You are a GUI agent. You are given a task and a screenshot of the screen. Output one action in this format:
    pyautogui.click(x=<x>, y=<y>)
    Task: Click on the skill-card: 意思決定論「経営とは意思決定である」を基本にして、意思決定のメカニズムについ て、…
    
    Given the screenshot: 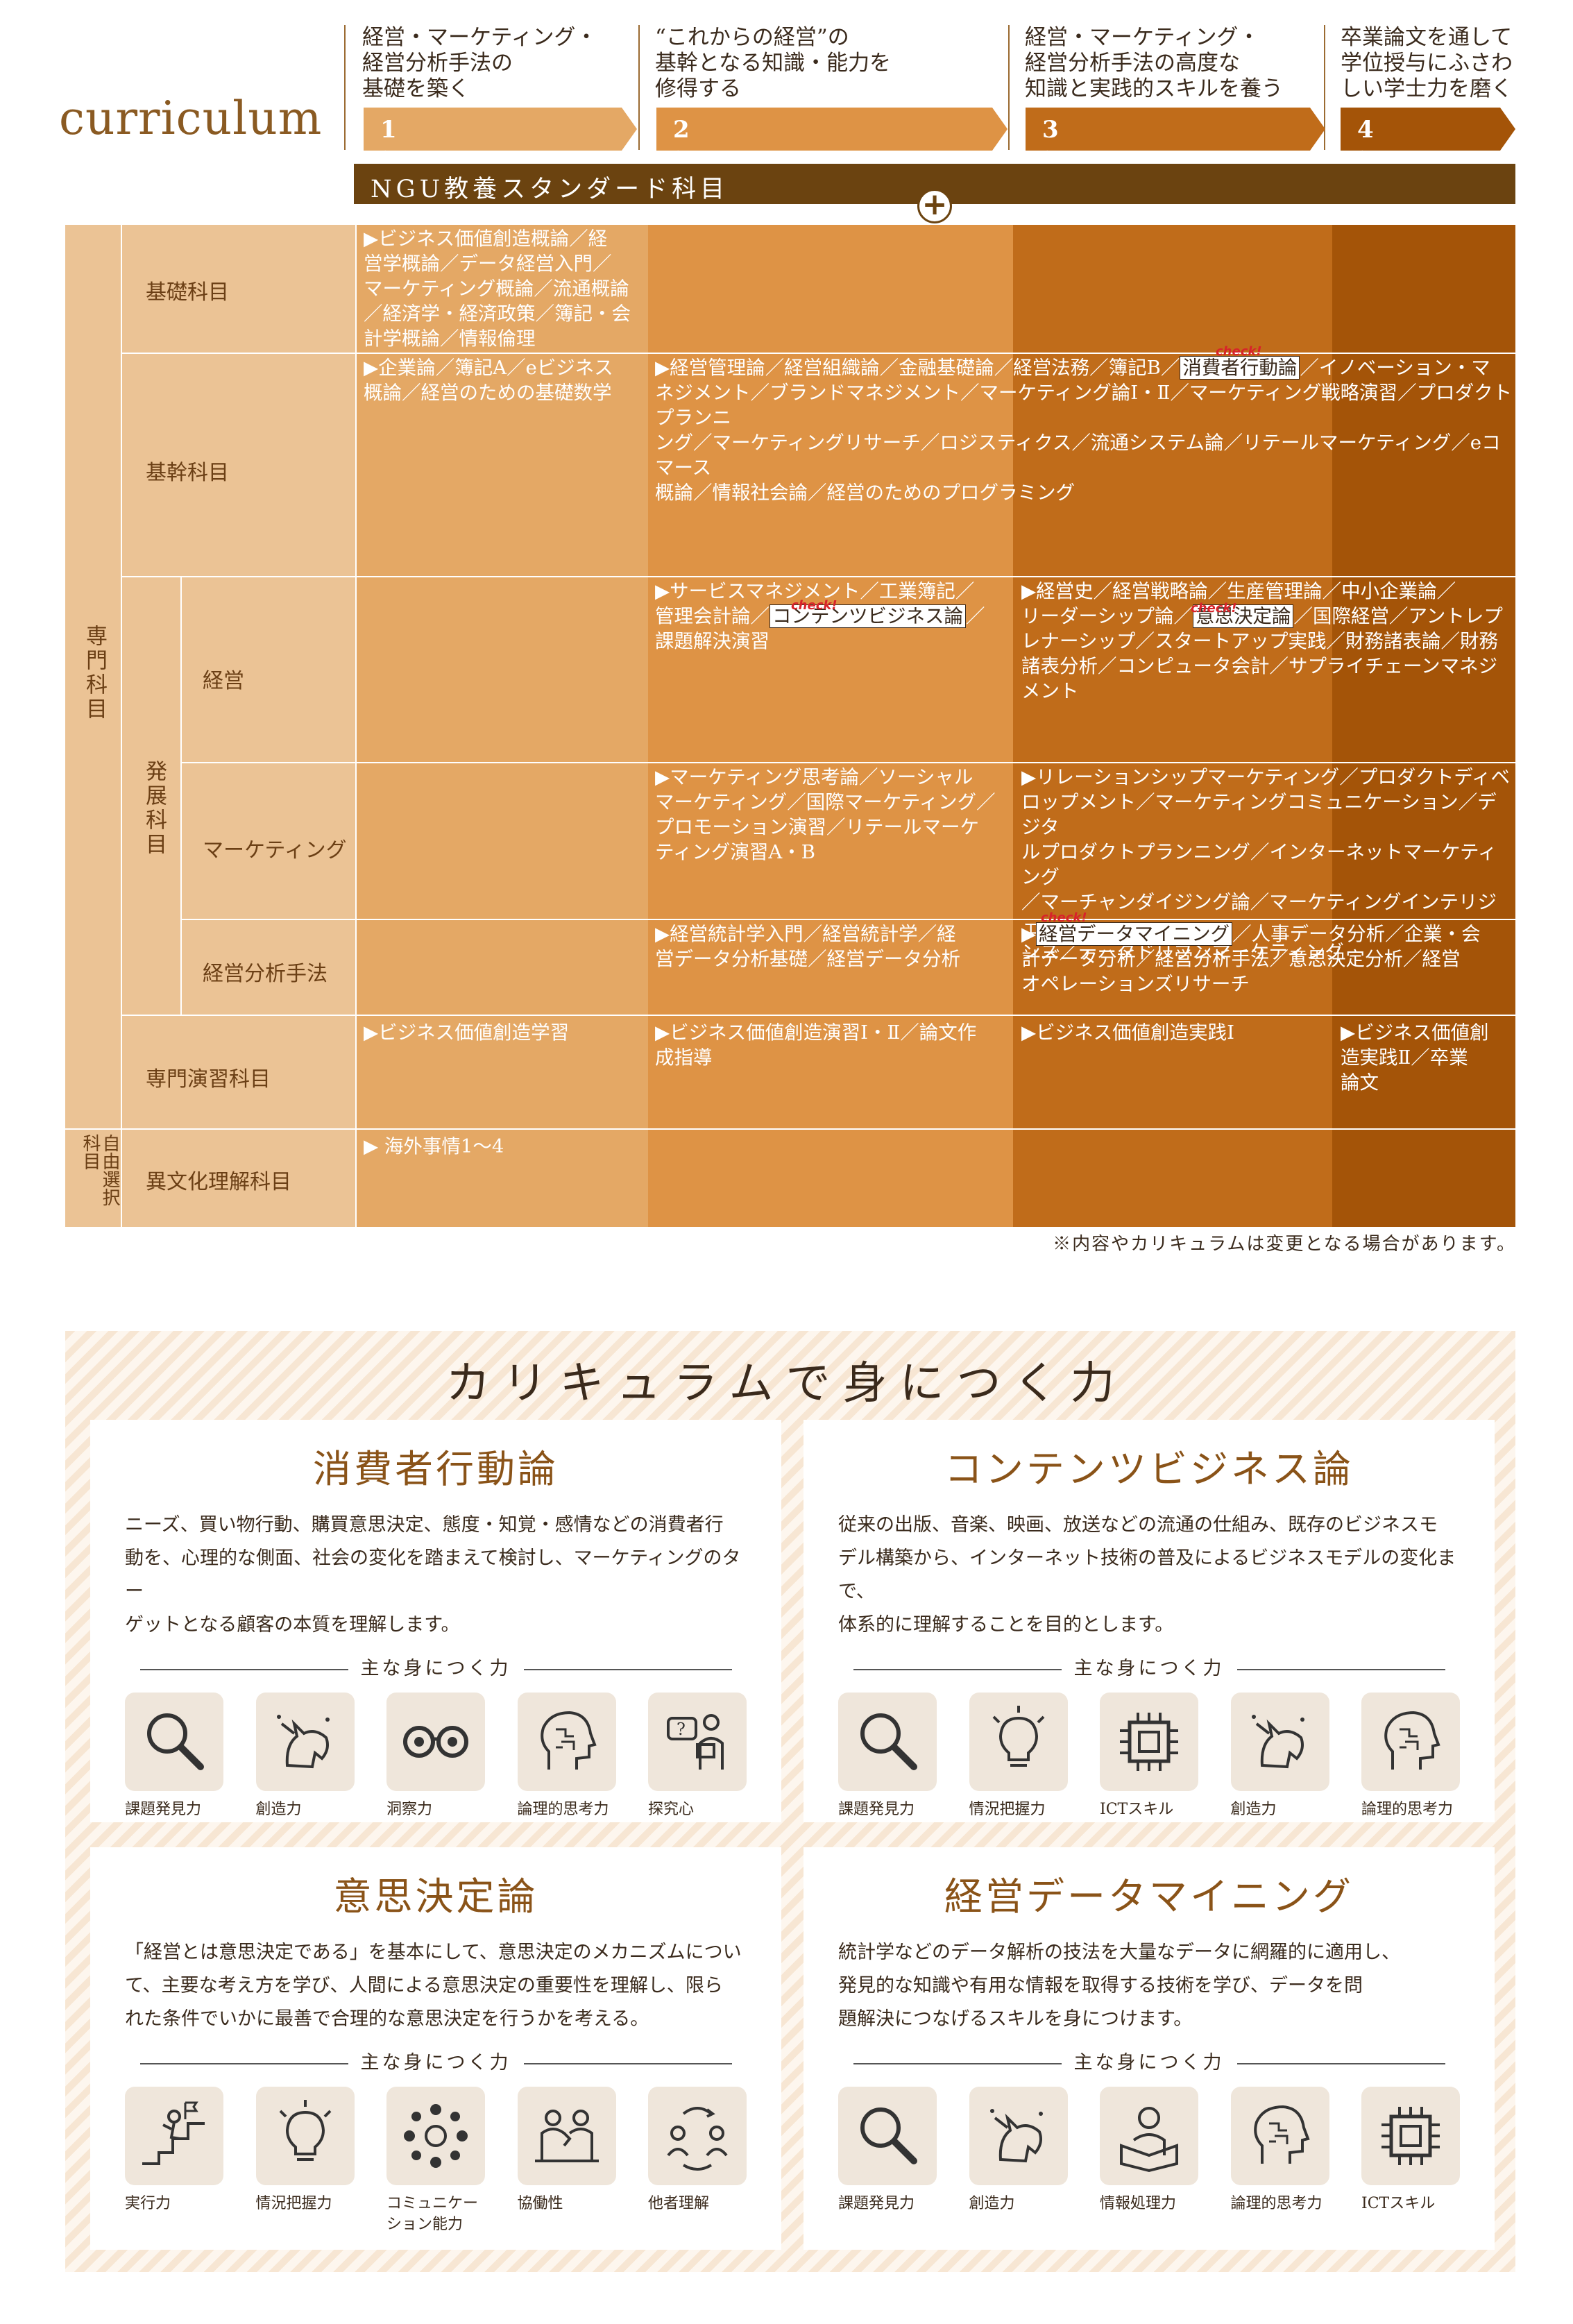 What is the action you would take?
    pyautogui.click(x=435, y=2048)
    